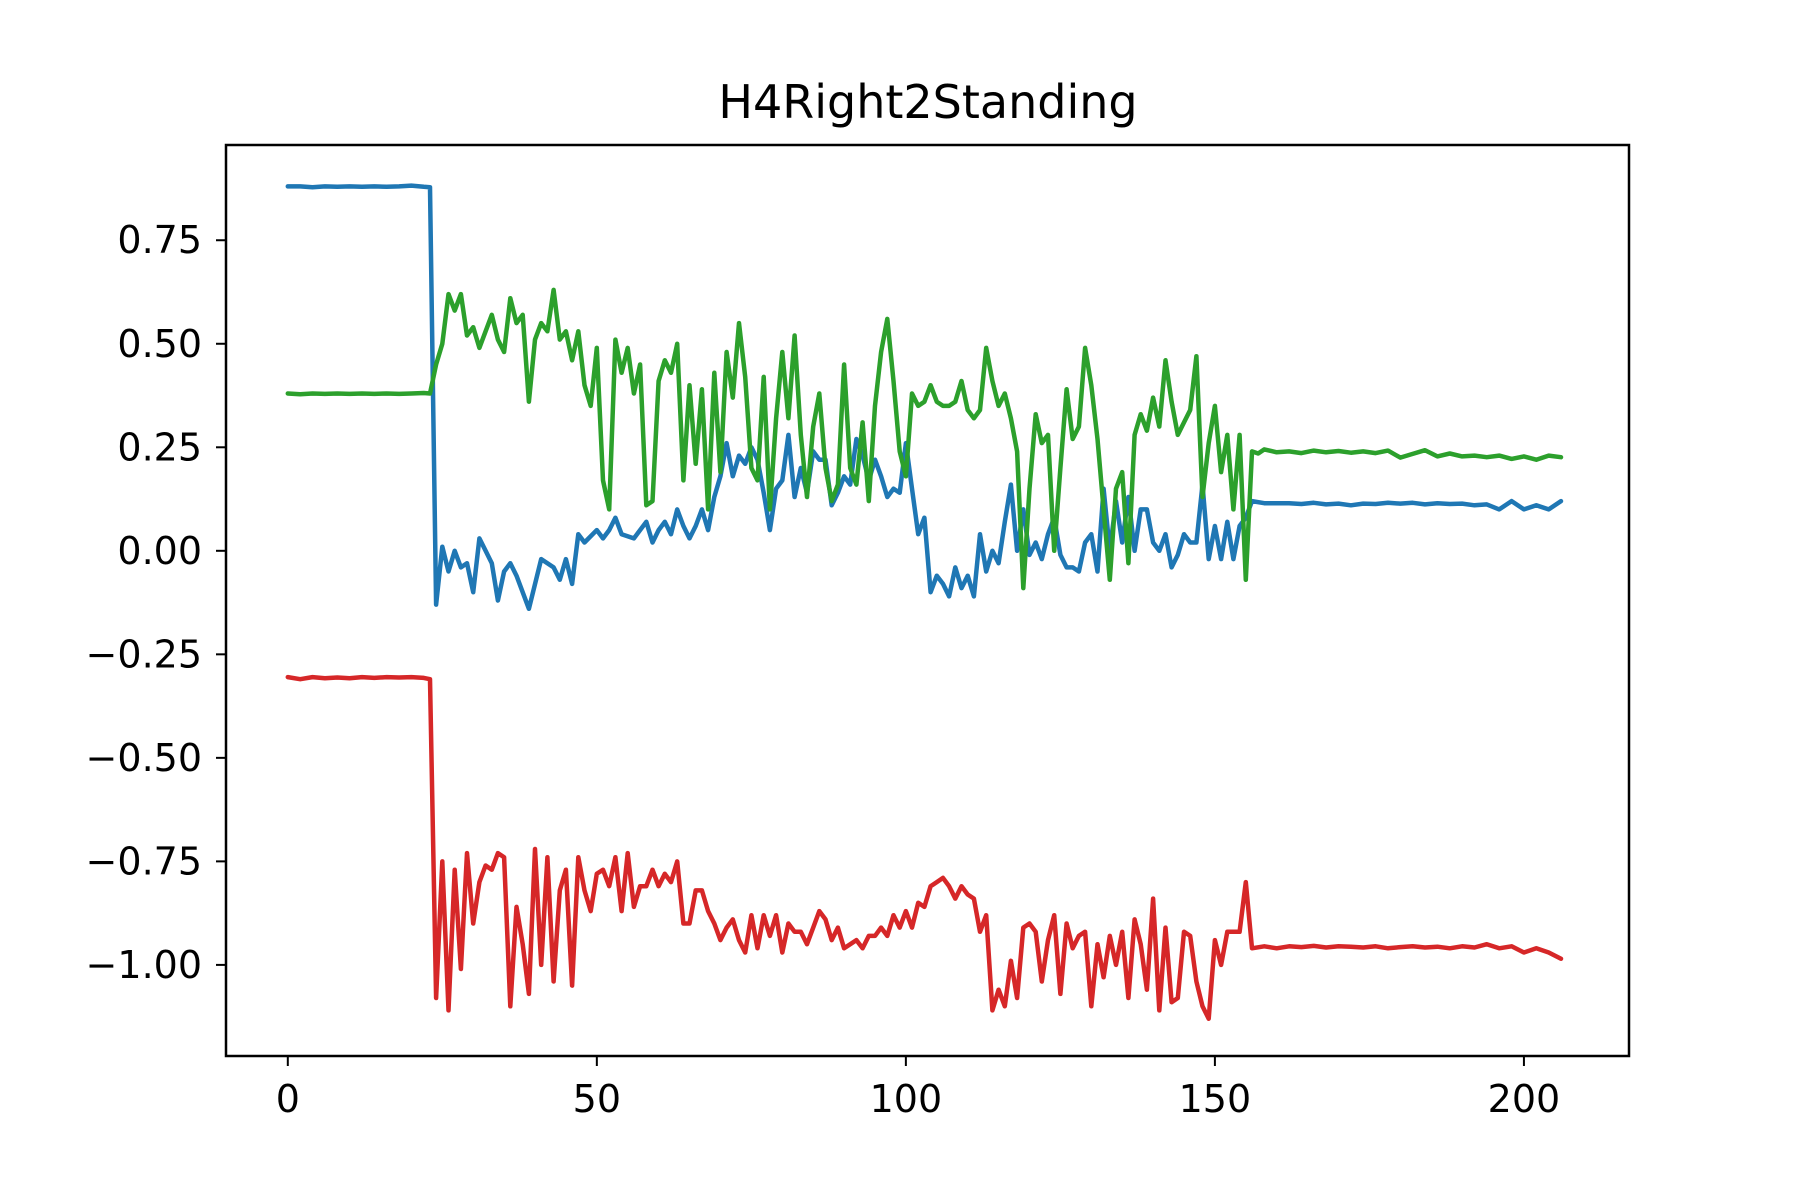 Image resolution: width=1800 pixels, height=1200 pixels. I want to click on y-tick-label: 0.00, so click(159, 551).